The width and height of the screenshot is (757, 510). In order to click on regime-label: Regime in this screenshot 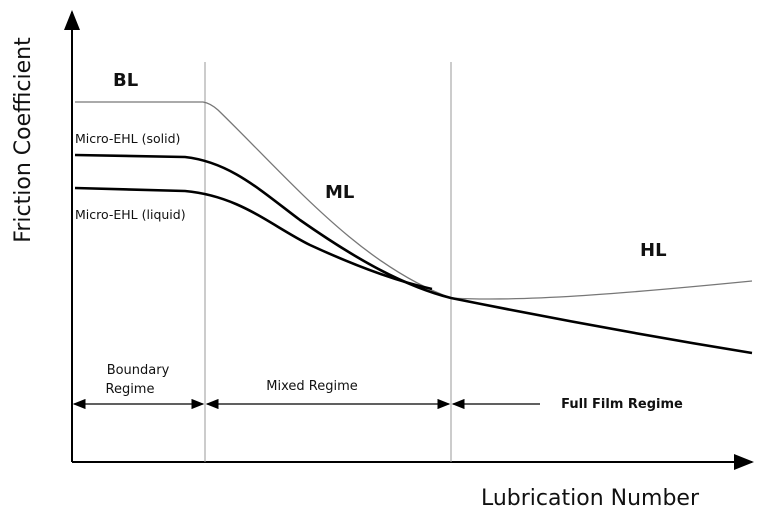, I will do `click(130, 389)`.